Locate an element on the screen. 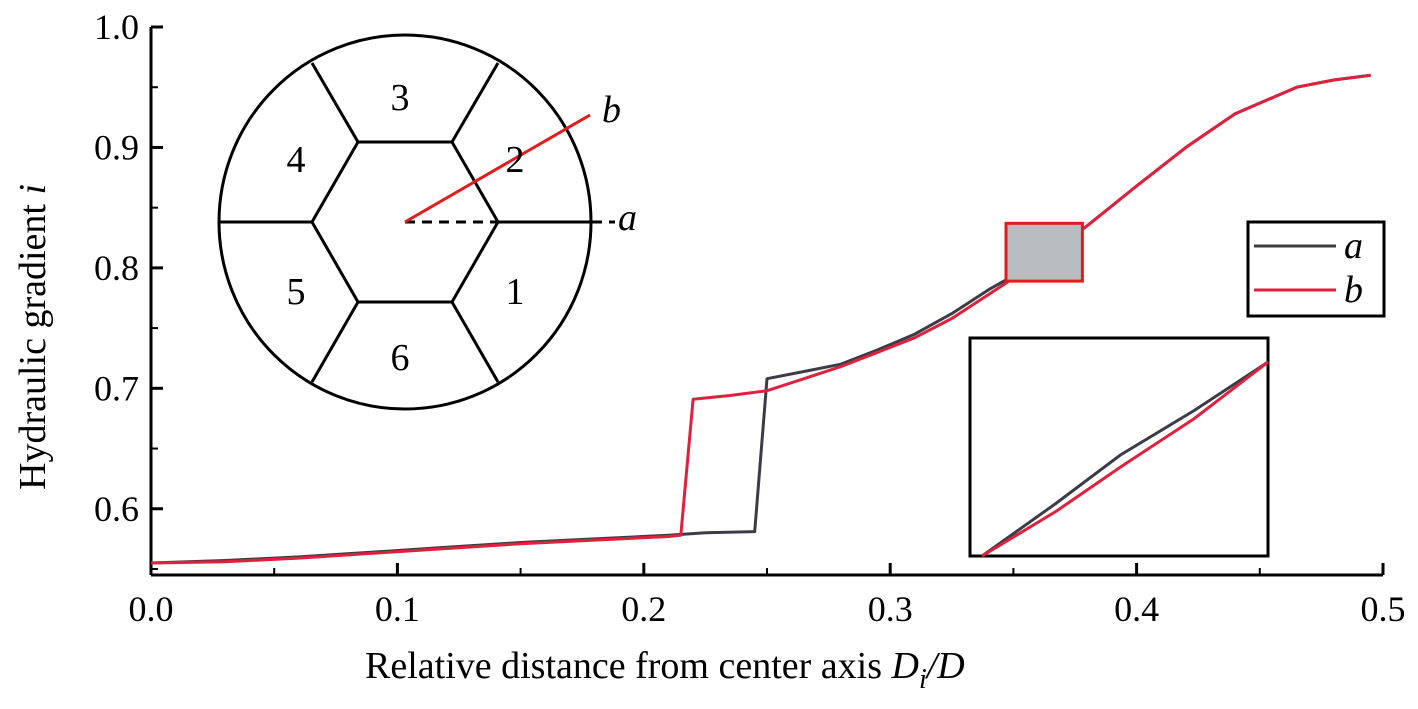 The image size is (1418, 709). legend-box is located at coordinates (1316, 269).